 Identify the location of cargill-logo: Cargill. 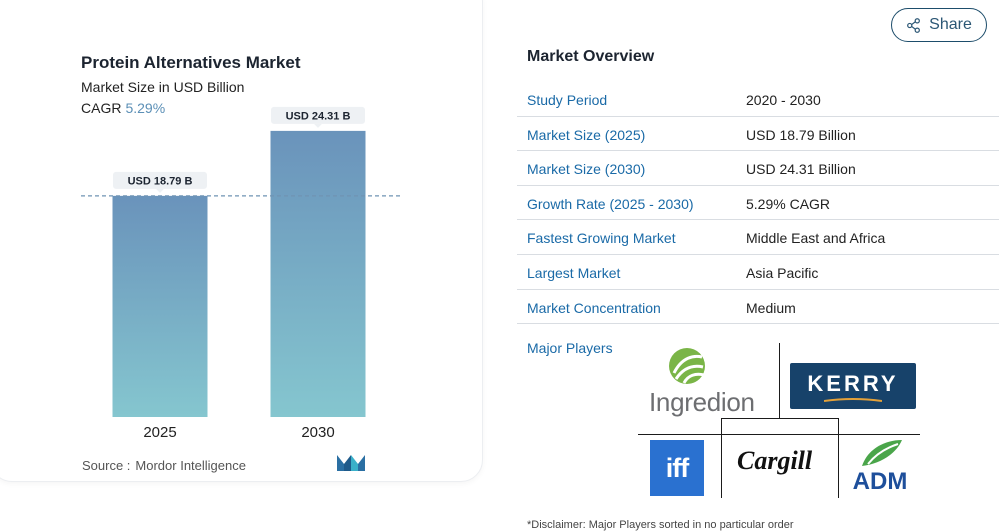
(779, 458).